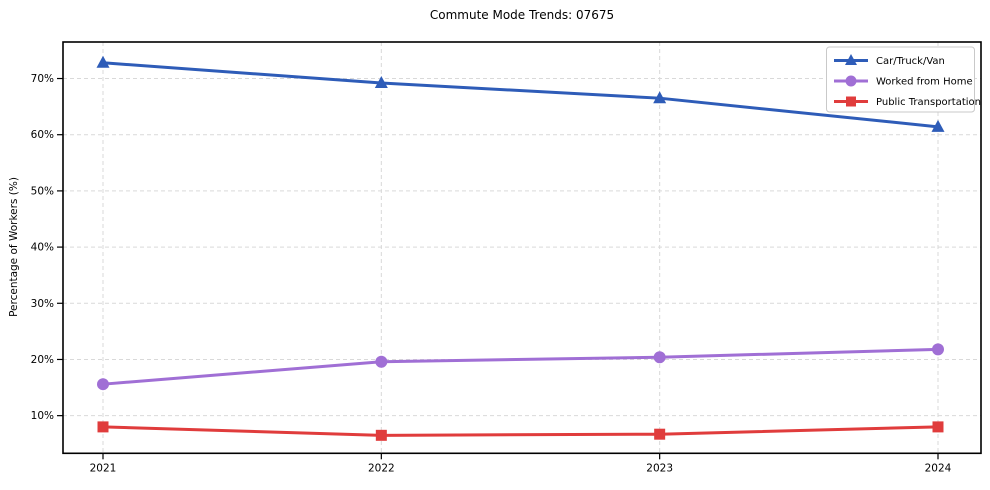  Describe the element at coordinates (42, 248) in the screenshot. I see `y-tick-label: 40%` at that location.